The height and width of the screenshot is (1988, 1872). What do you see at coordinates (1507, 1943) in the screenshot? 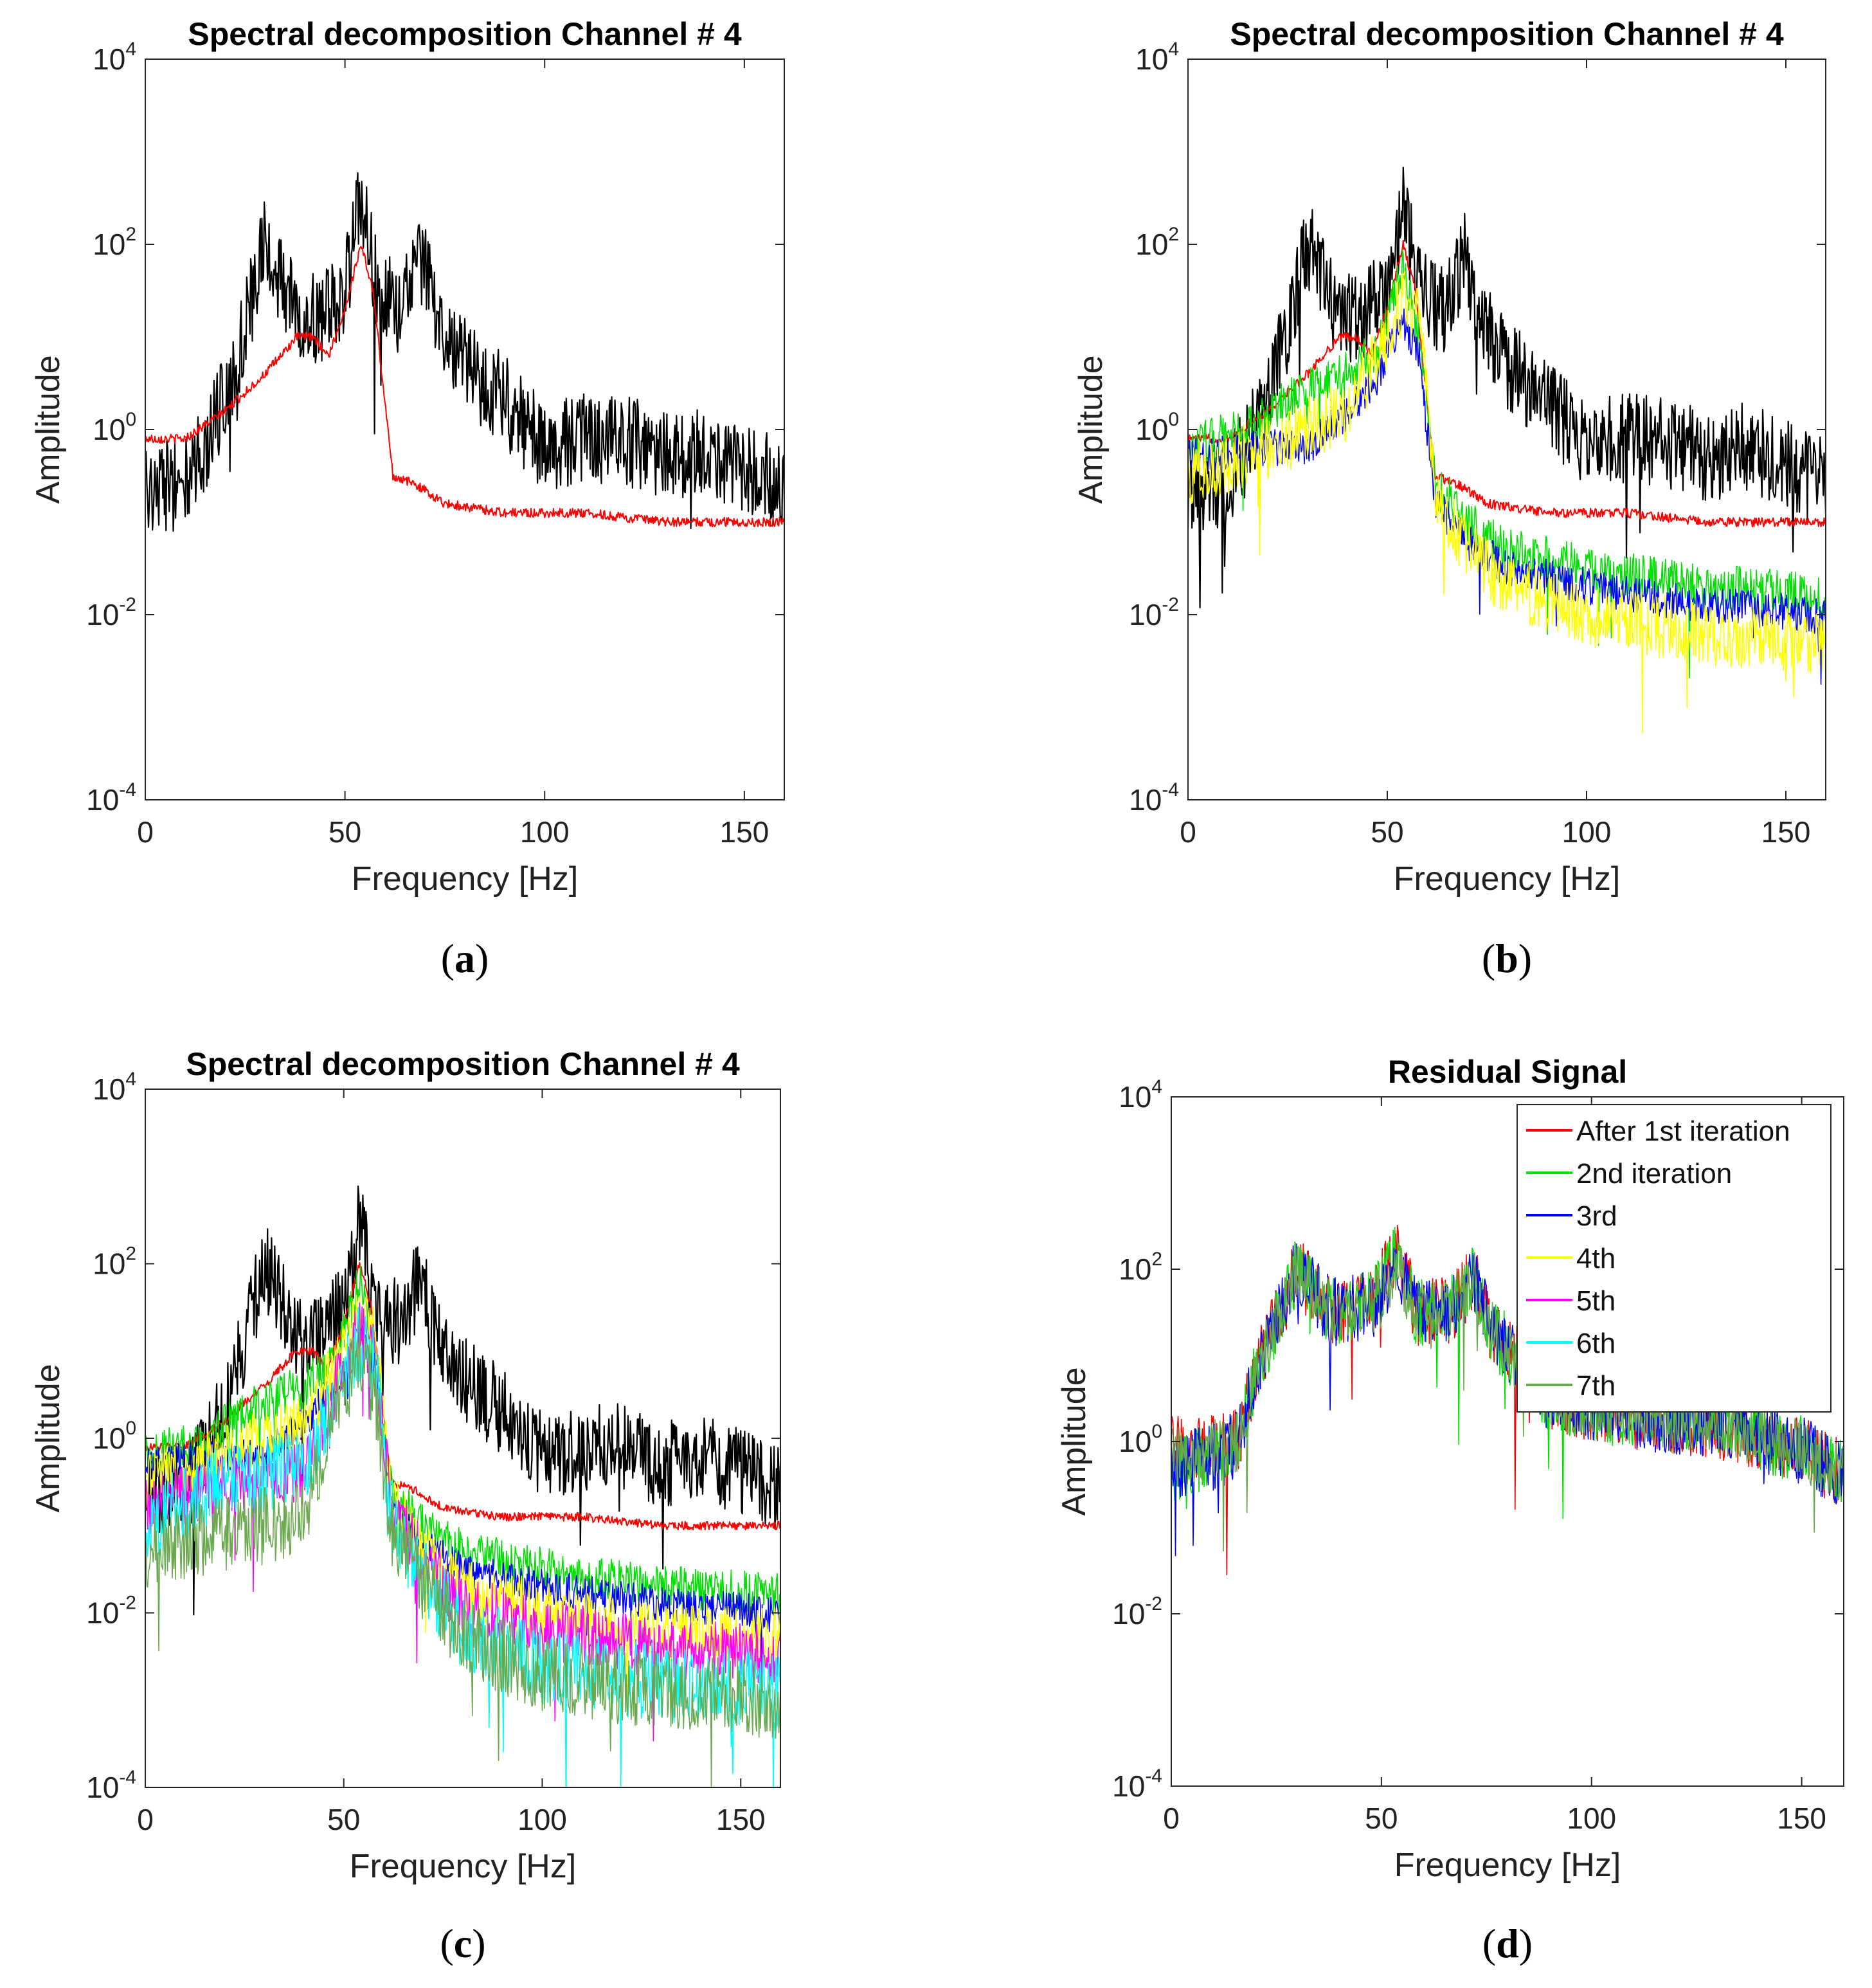
I see `panel-caption: (d)` at bounding box center [1507, 1943].